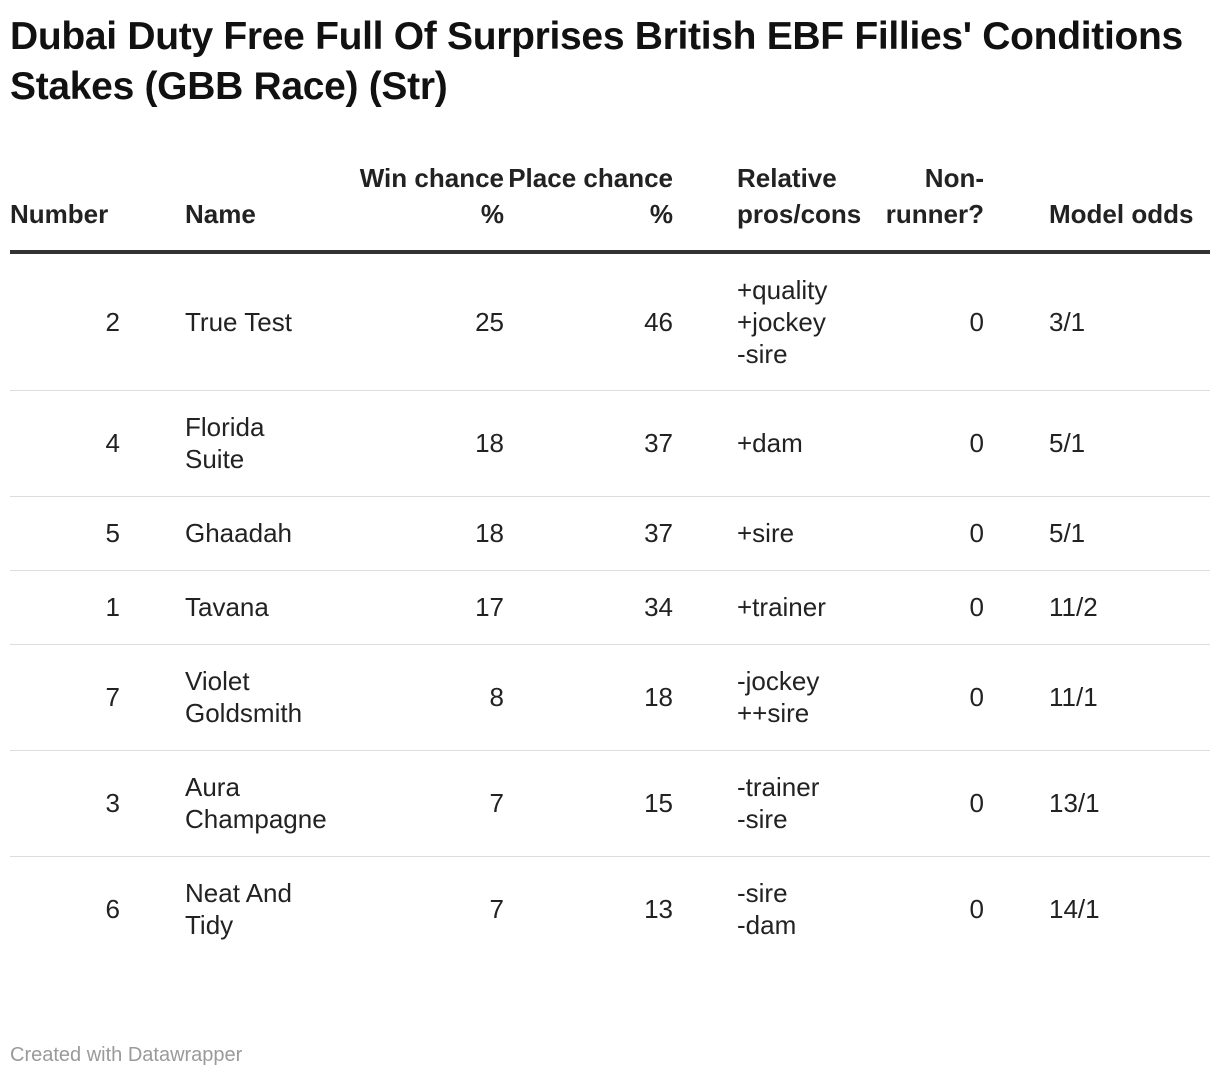  What do you see at coordinates (65, 697) in the screenshot?
I see `cell-number: 7` at bounding box center [65, 697].